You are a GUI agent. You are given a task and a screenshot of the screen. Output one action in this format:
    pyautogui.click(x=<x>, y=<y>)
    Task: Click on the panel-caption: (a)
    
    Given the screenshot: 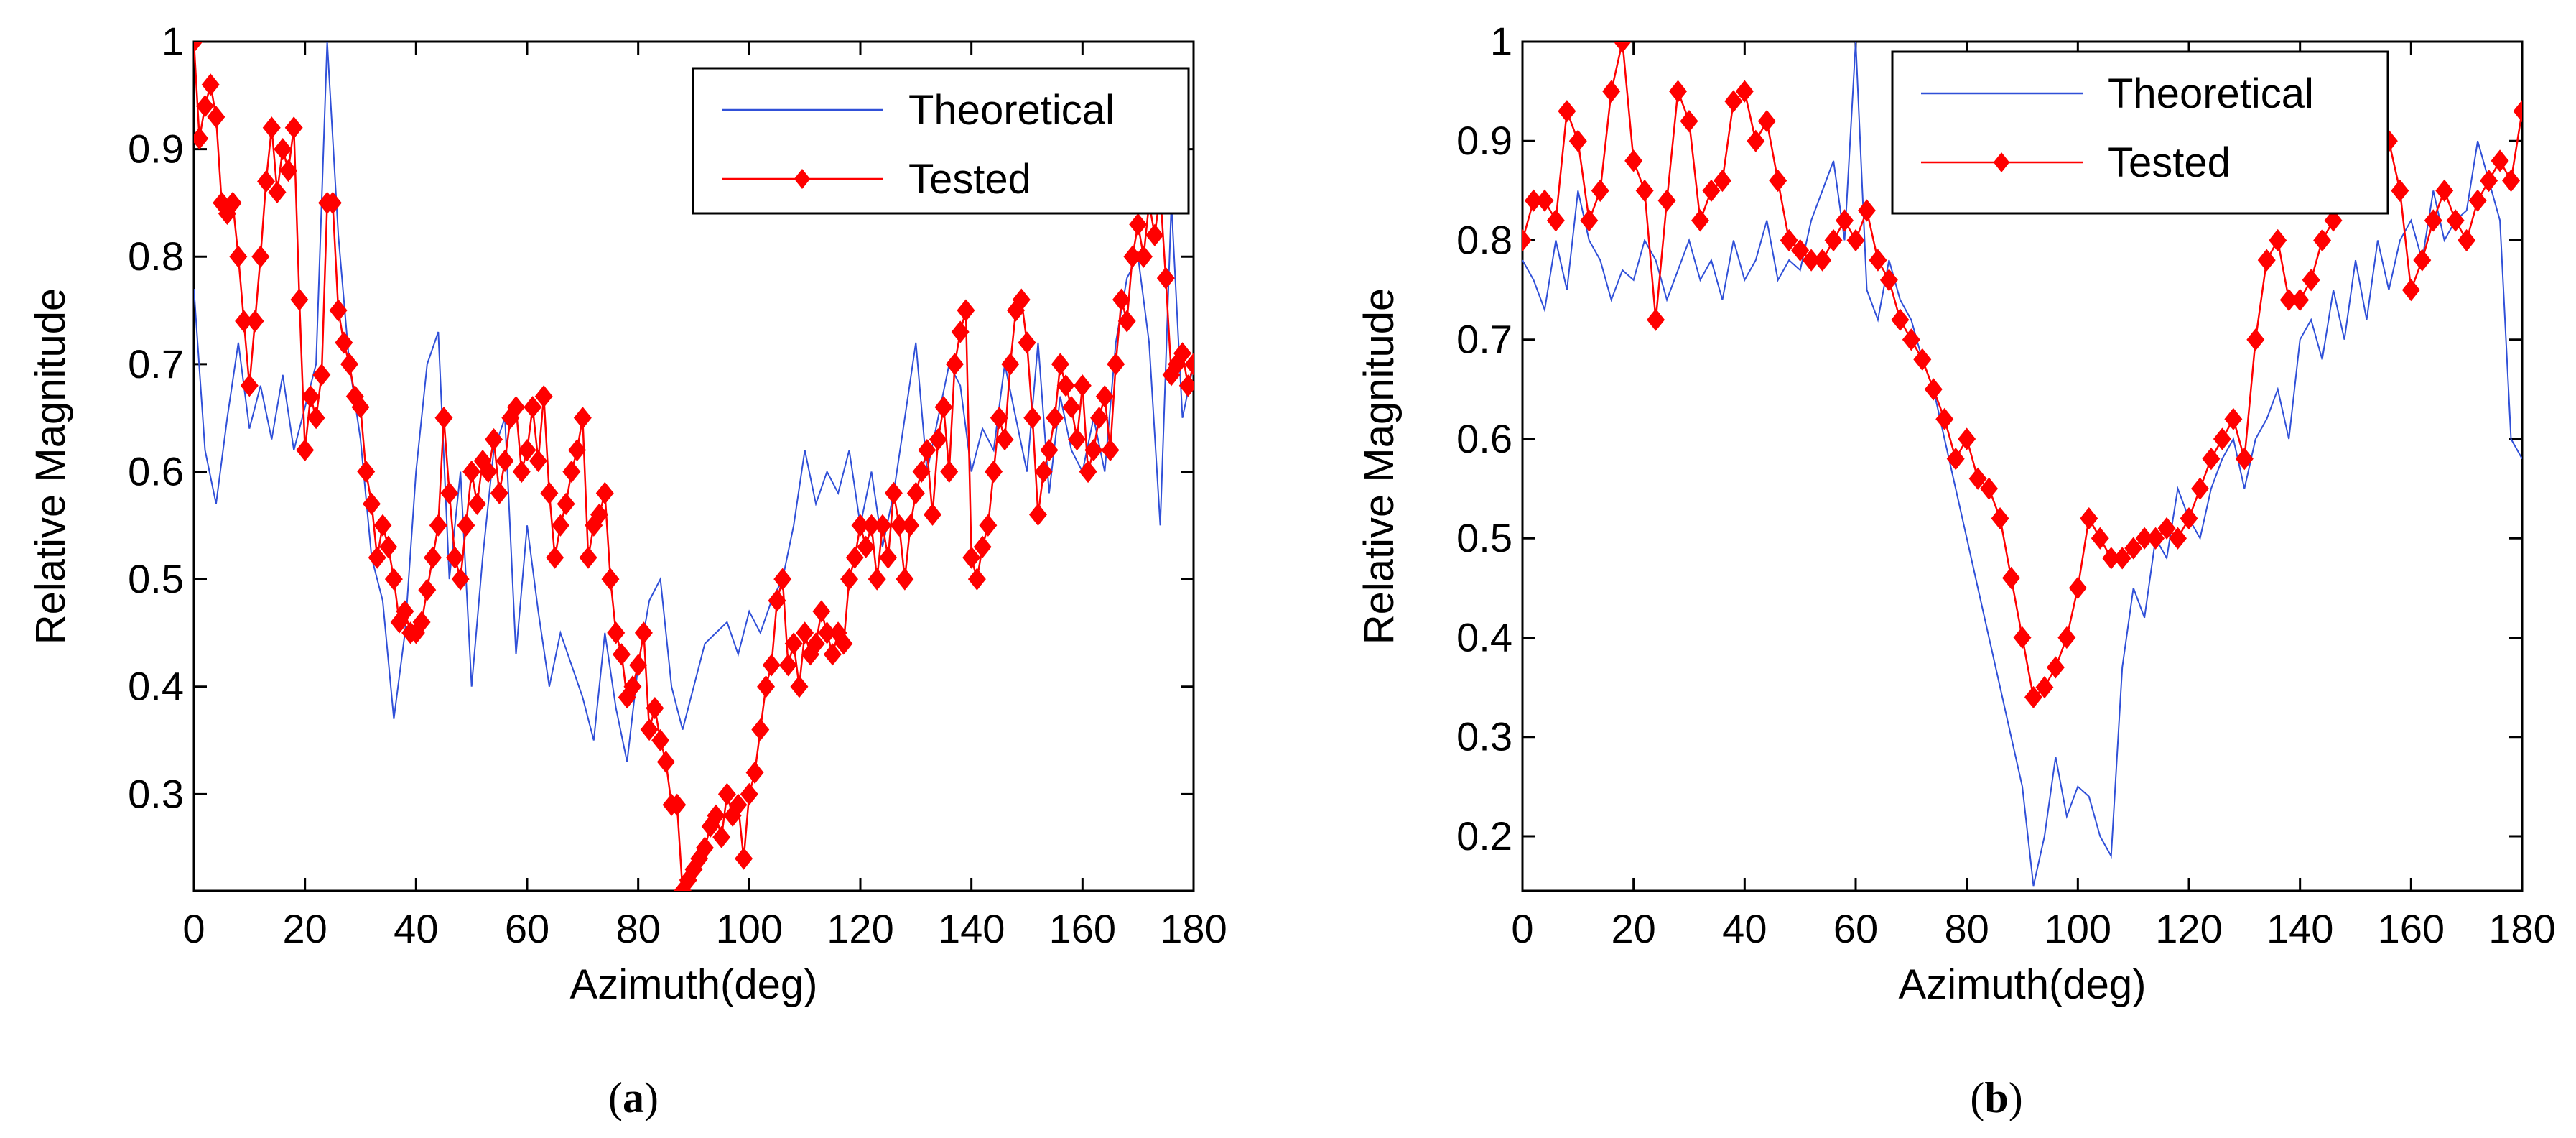 What is the action you would take?
    pyautogui.click(x=633, y=1097)
    